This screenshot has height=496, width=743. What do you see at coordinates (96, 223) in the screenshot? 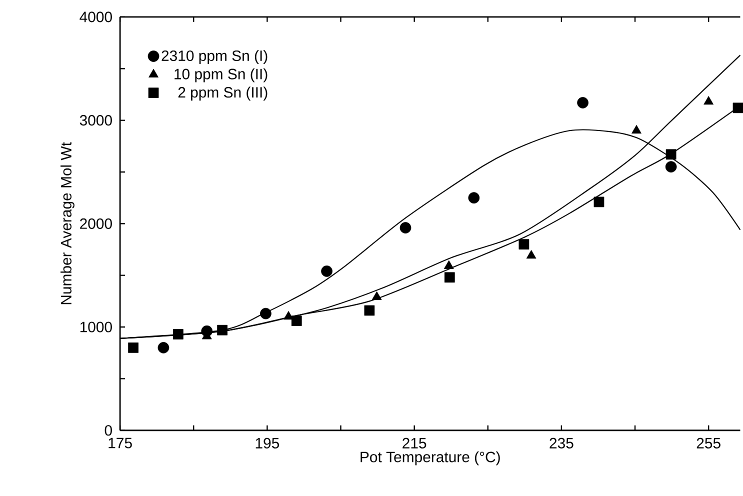
I see `y-tick-label: 2000` at bounding box center [96, 223].